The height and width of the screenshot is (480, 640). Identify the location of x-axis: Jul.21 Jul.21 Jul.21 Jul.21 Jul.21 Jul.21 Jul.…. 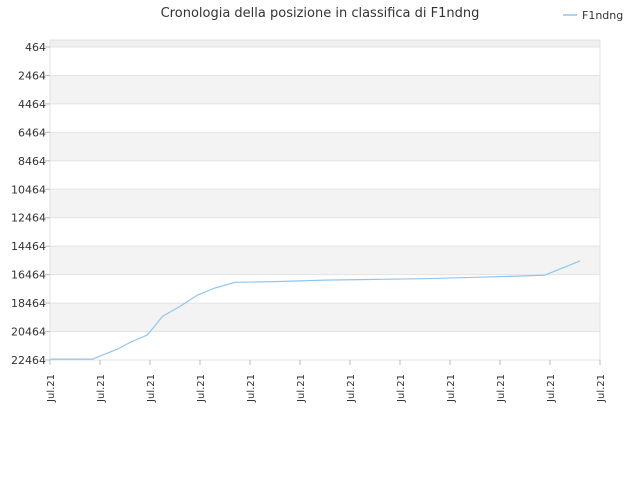
(326, 381).